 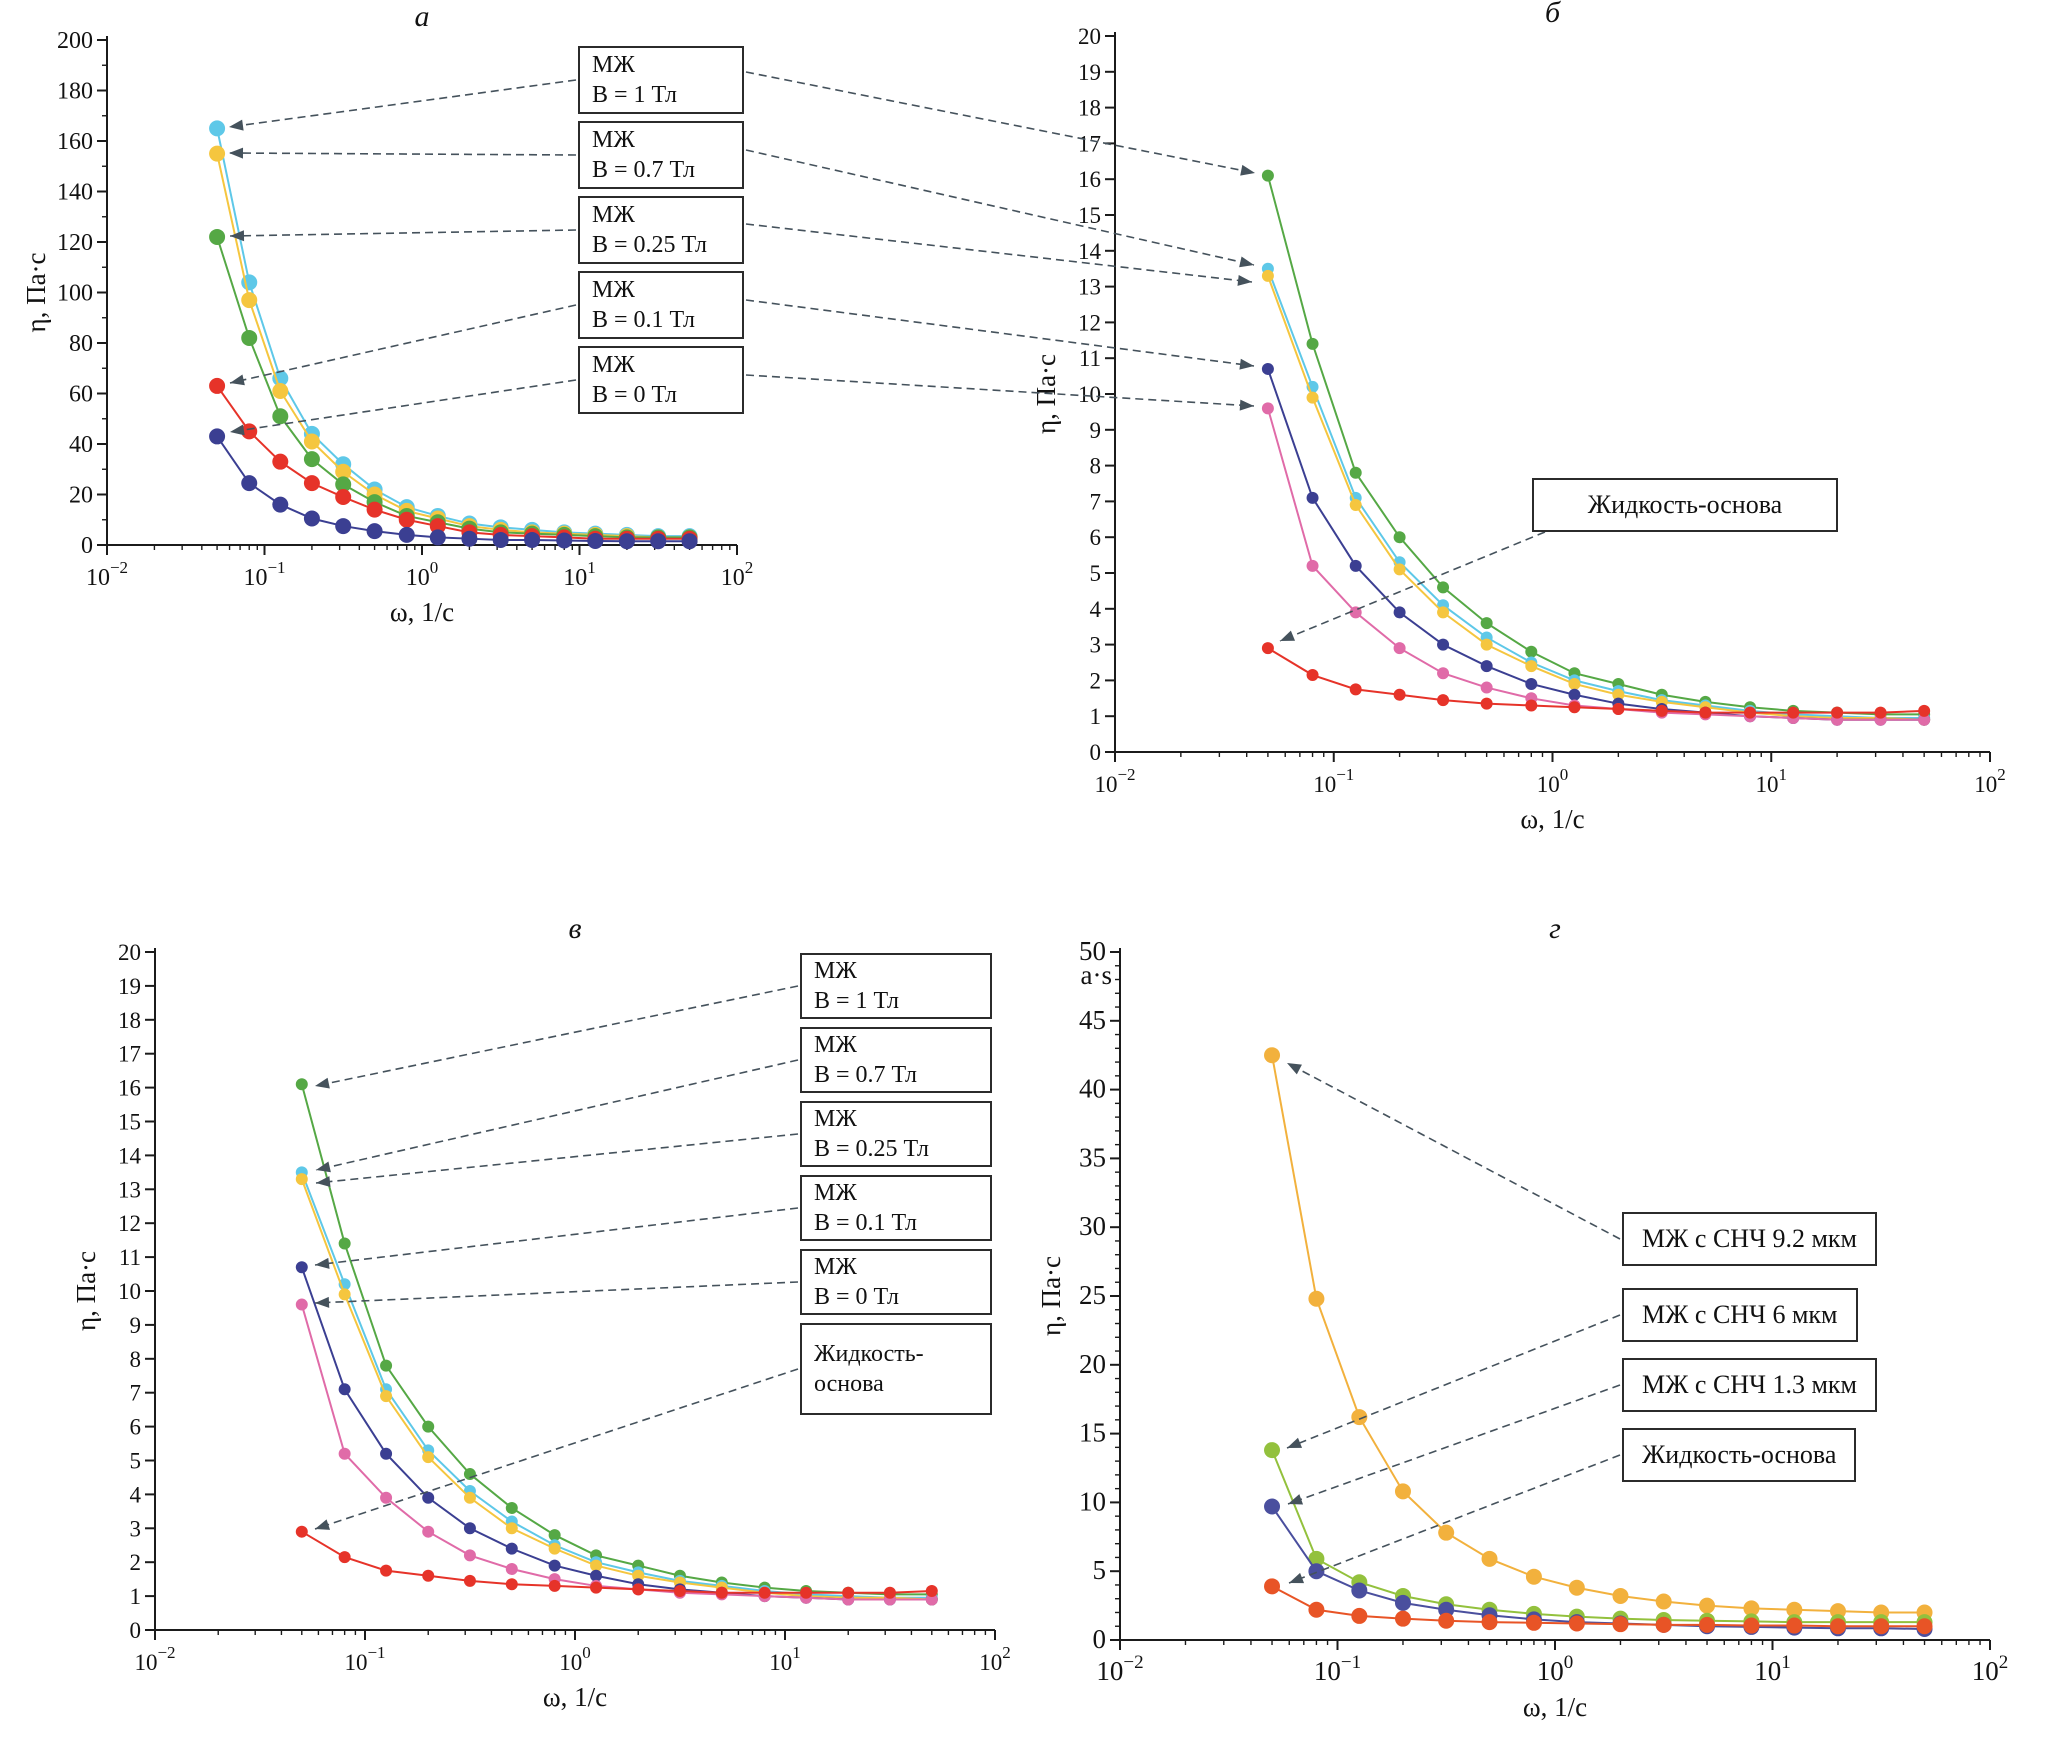 What do you see at coordinates (81, 496) in the screenshot?
I see `y-tick-label: 20` at bounding box center [81, 496].